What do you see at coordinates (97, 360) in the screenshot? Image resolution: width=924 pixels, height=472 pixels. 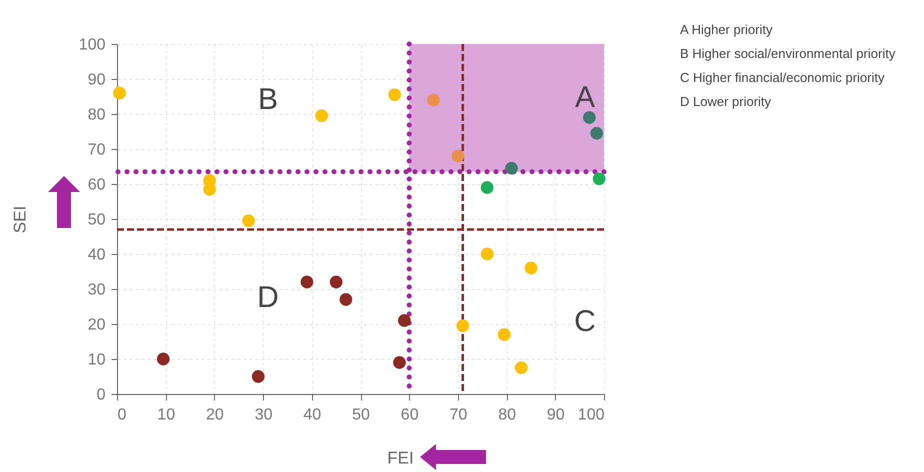 I see `y-tick-label: 10` at bounding box center [97, 360].